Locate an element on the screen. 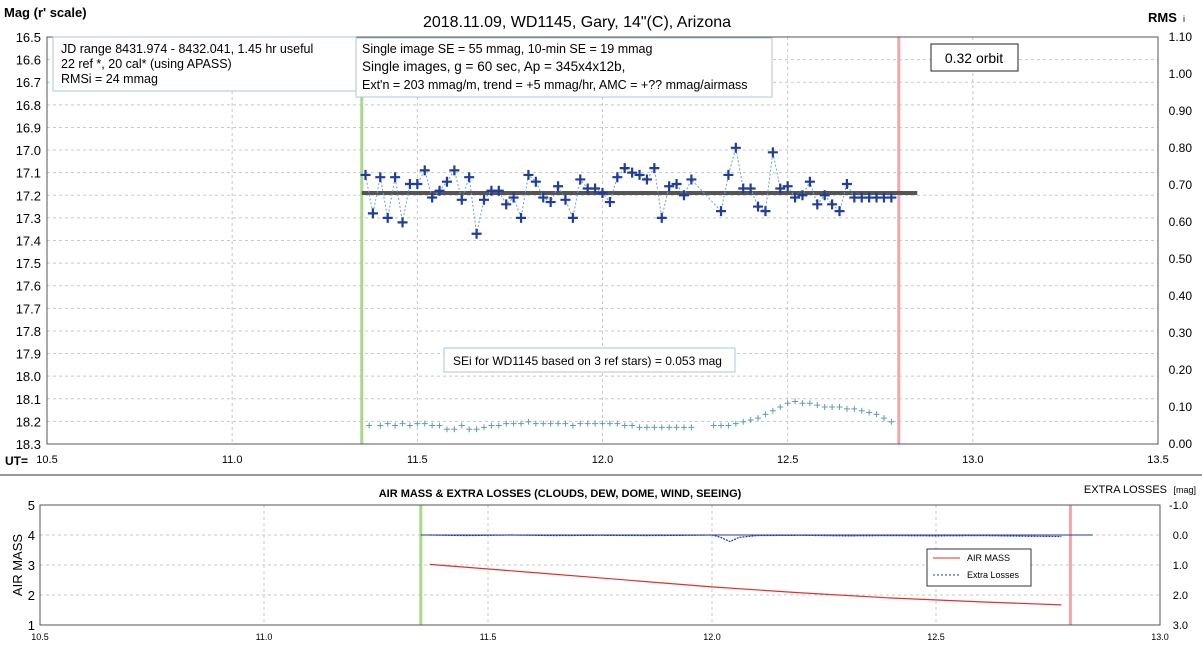  bottom-x-tick-label: 11.5 is located at coordinates (488, 637).